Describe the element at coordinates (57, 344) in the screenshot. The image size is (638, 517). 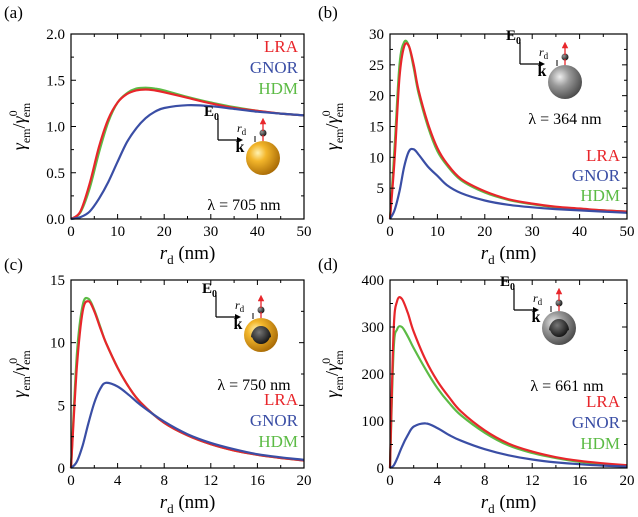
I see `y-tick-label: 10` at that location.